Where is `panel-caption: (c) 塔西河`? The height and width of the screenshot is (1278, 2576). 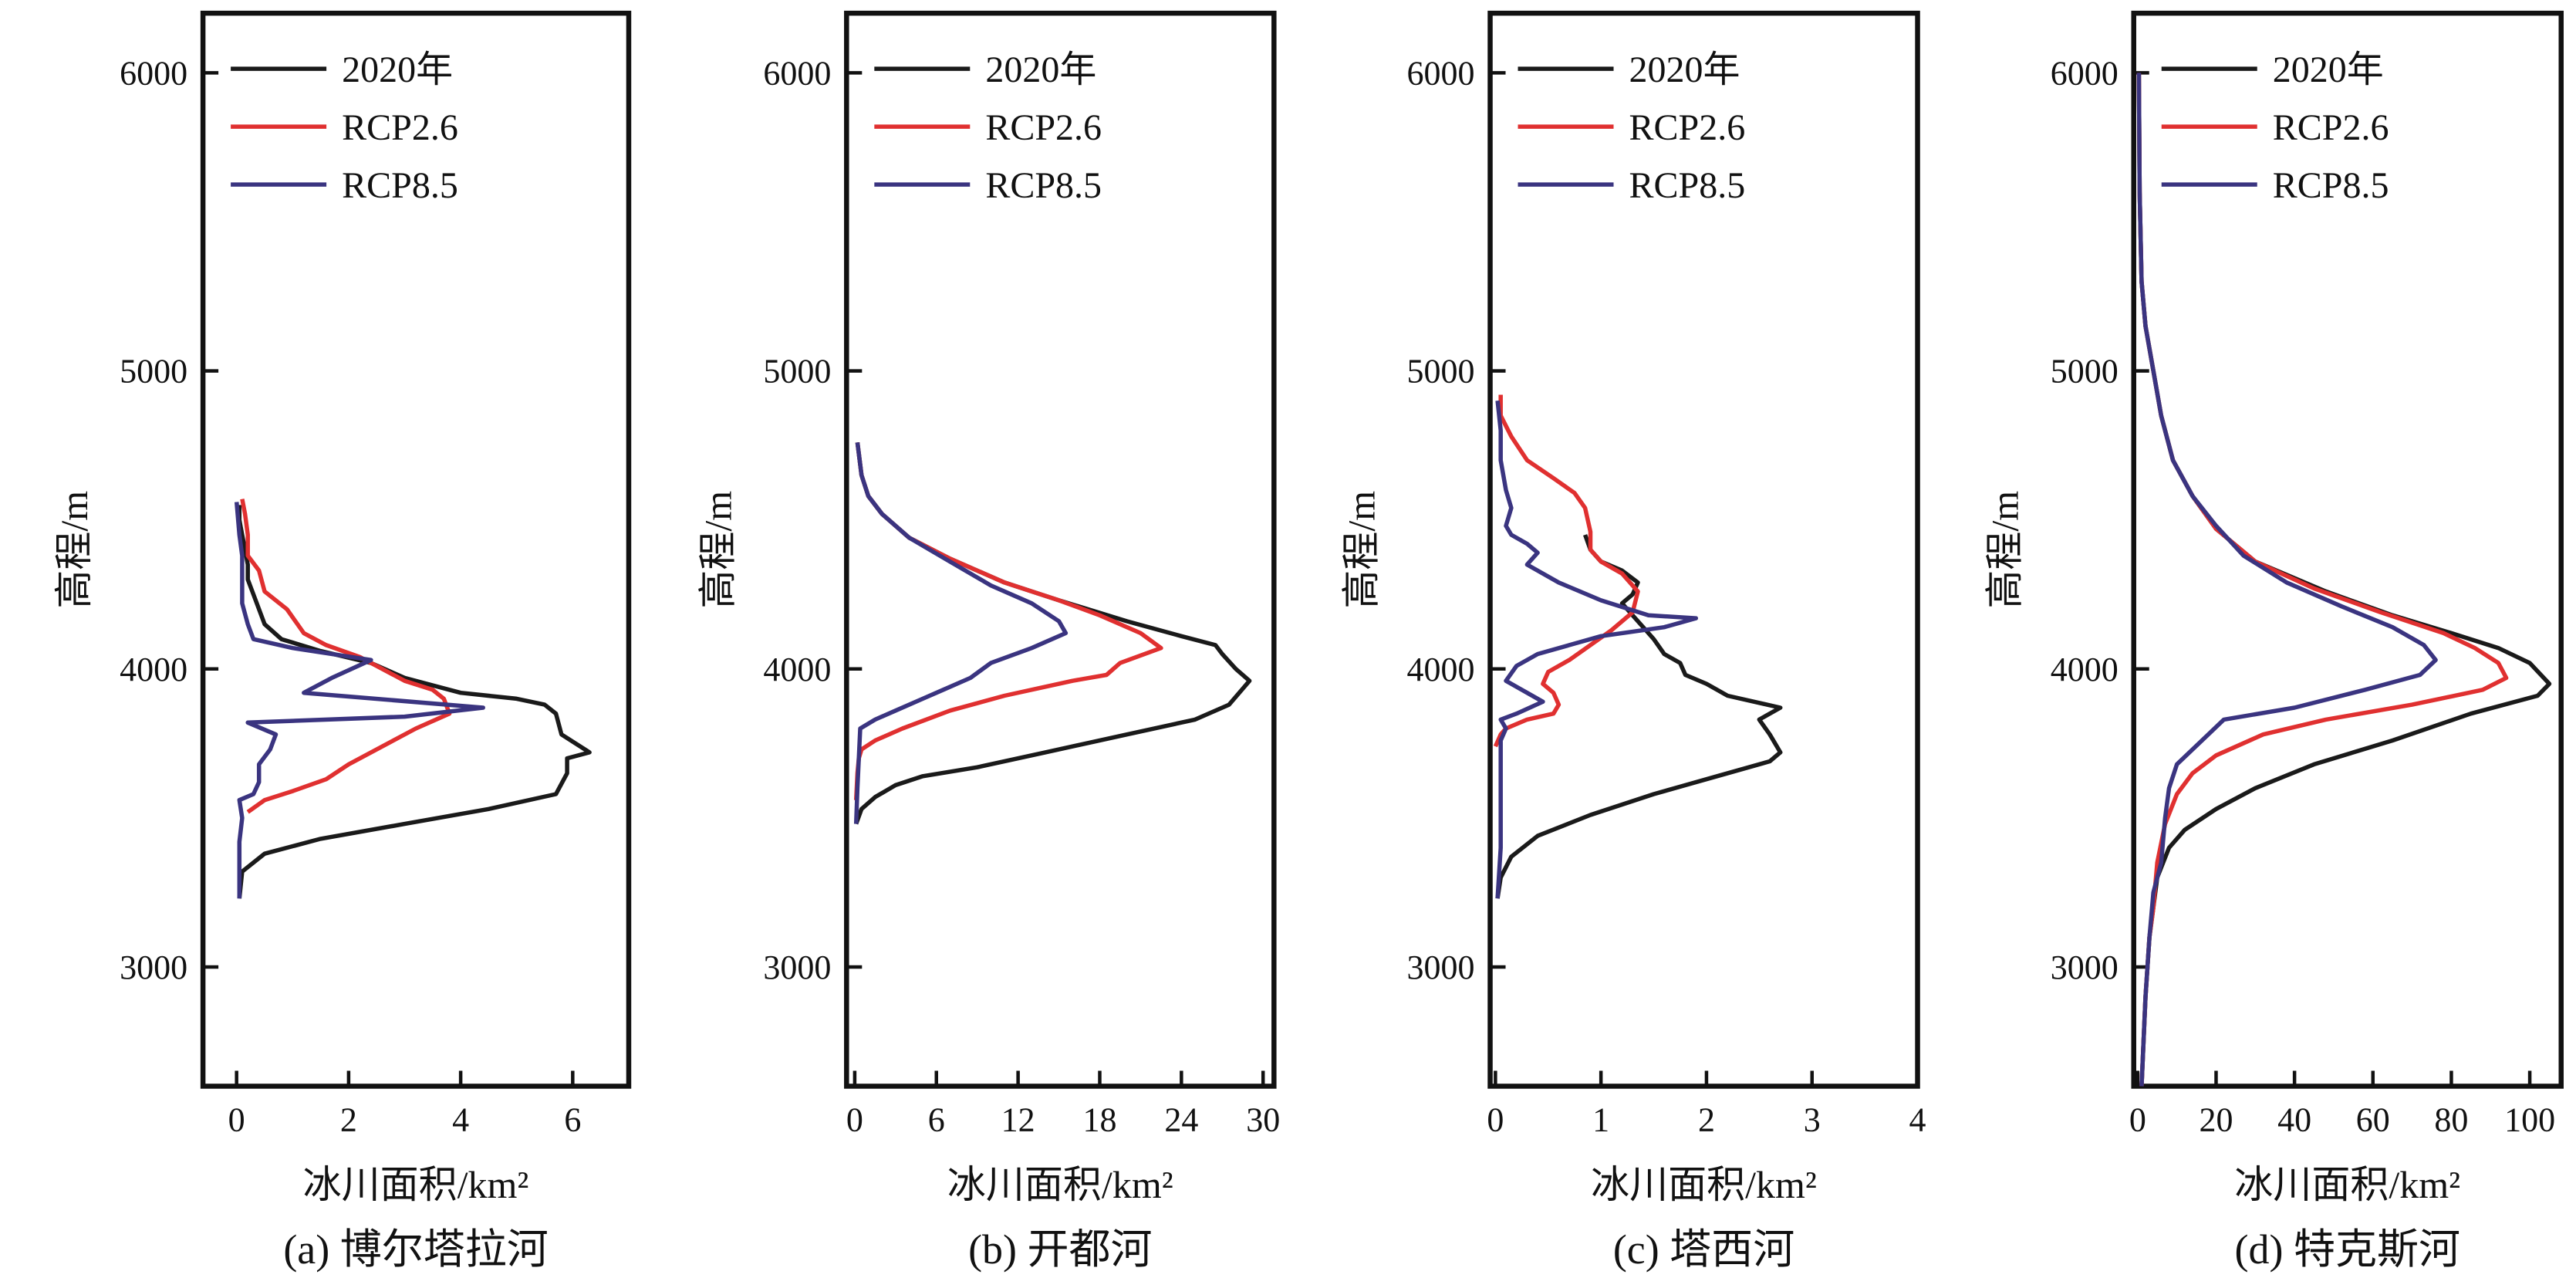 panel-caption: (c) 塔西河 is located at coordinates (1704, 1249).